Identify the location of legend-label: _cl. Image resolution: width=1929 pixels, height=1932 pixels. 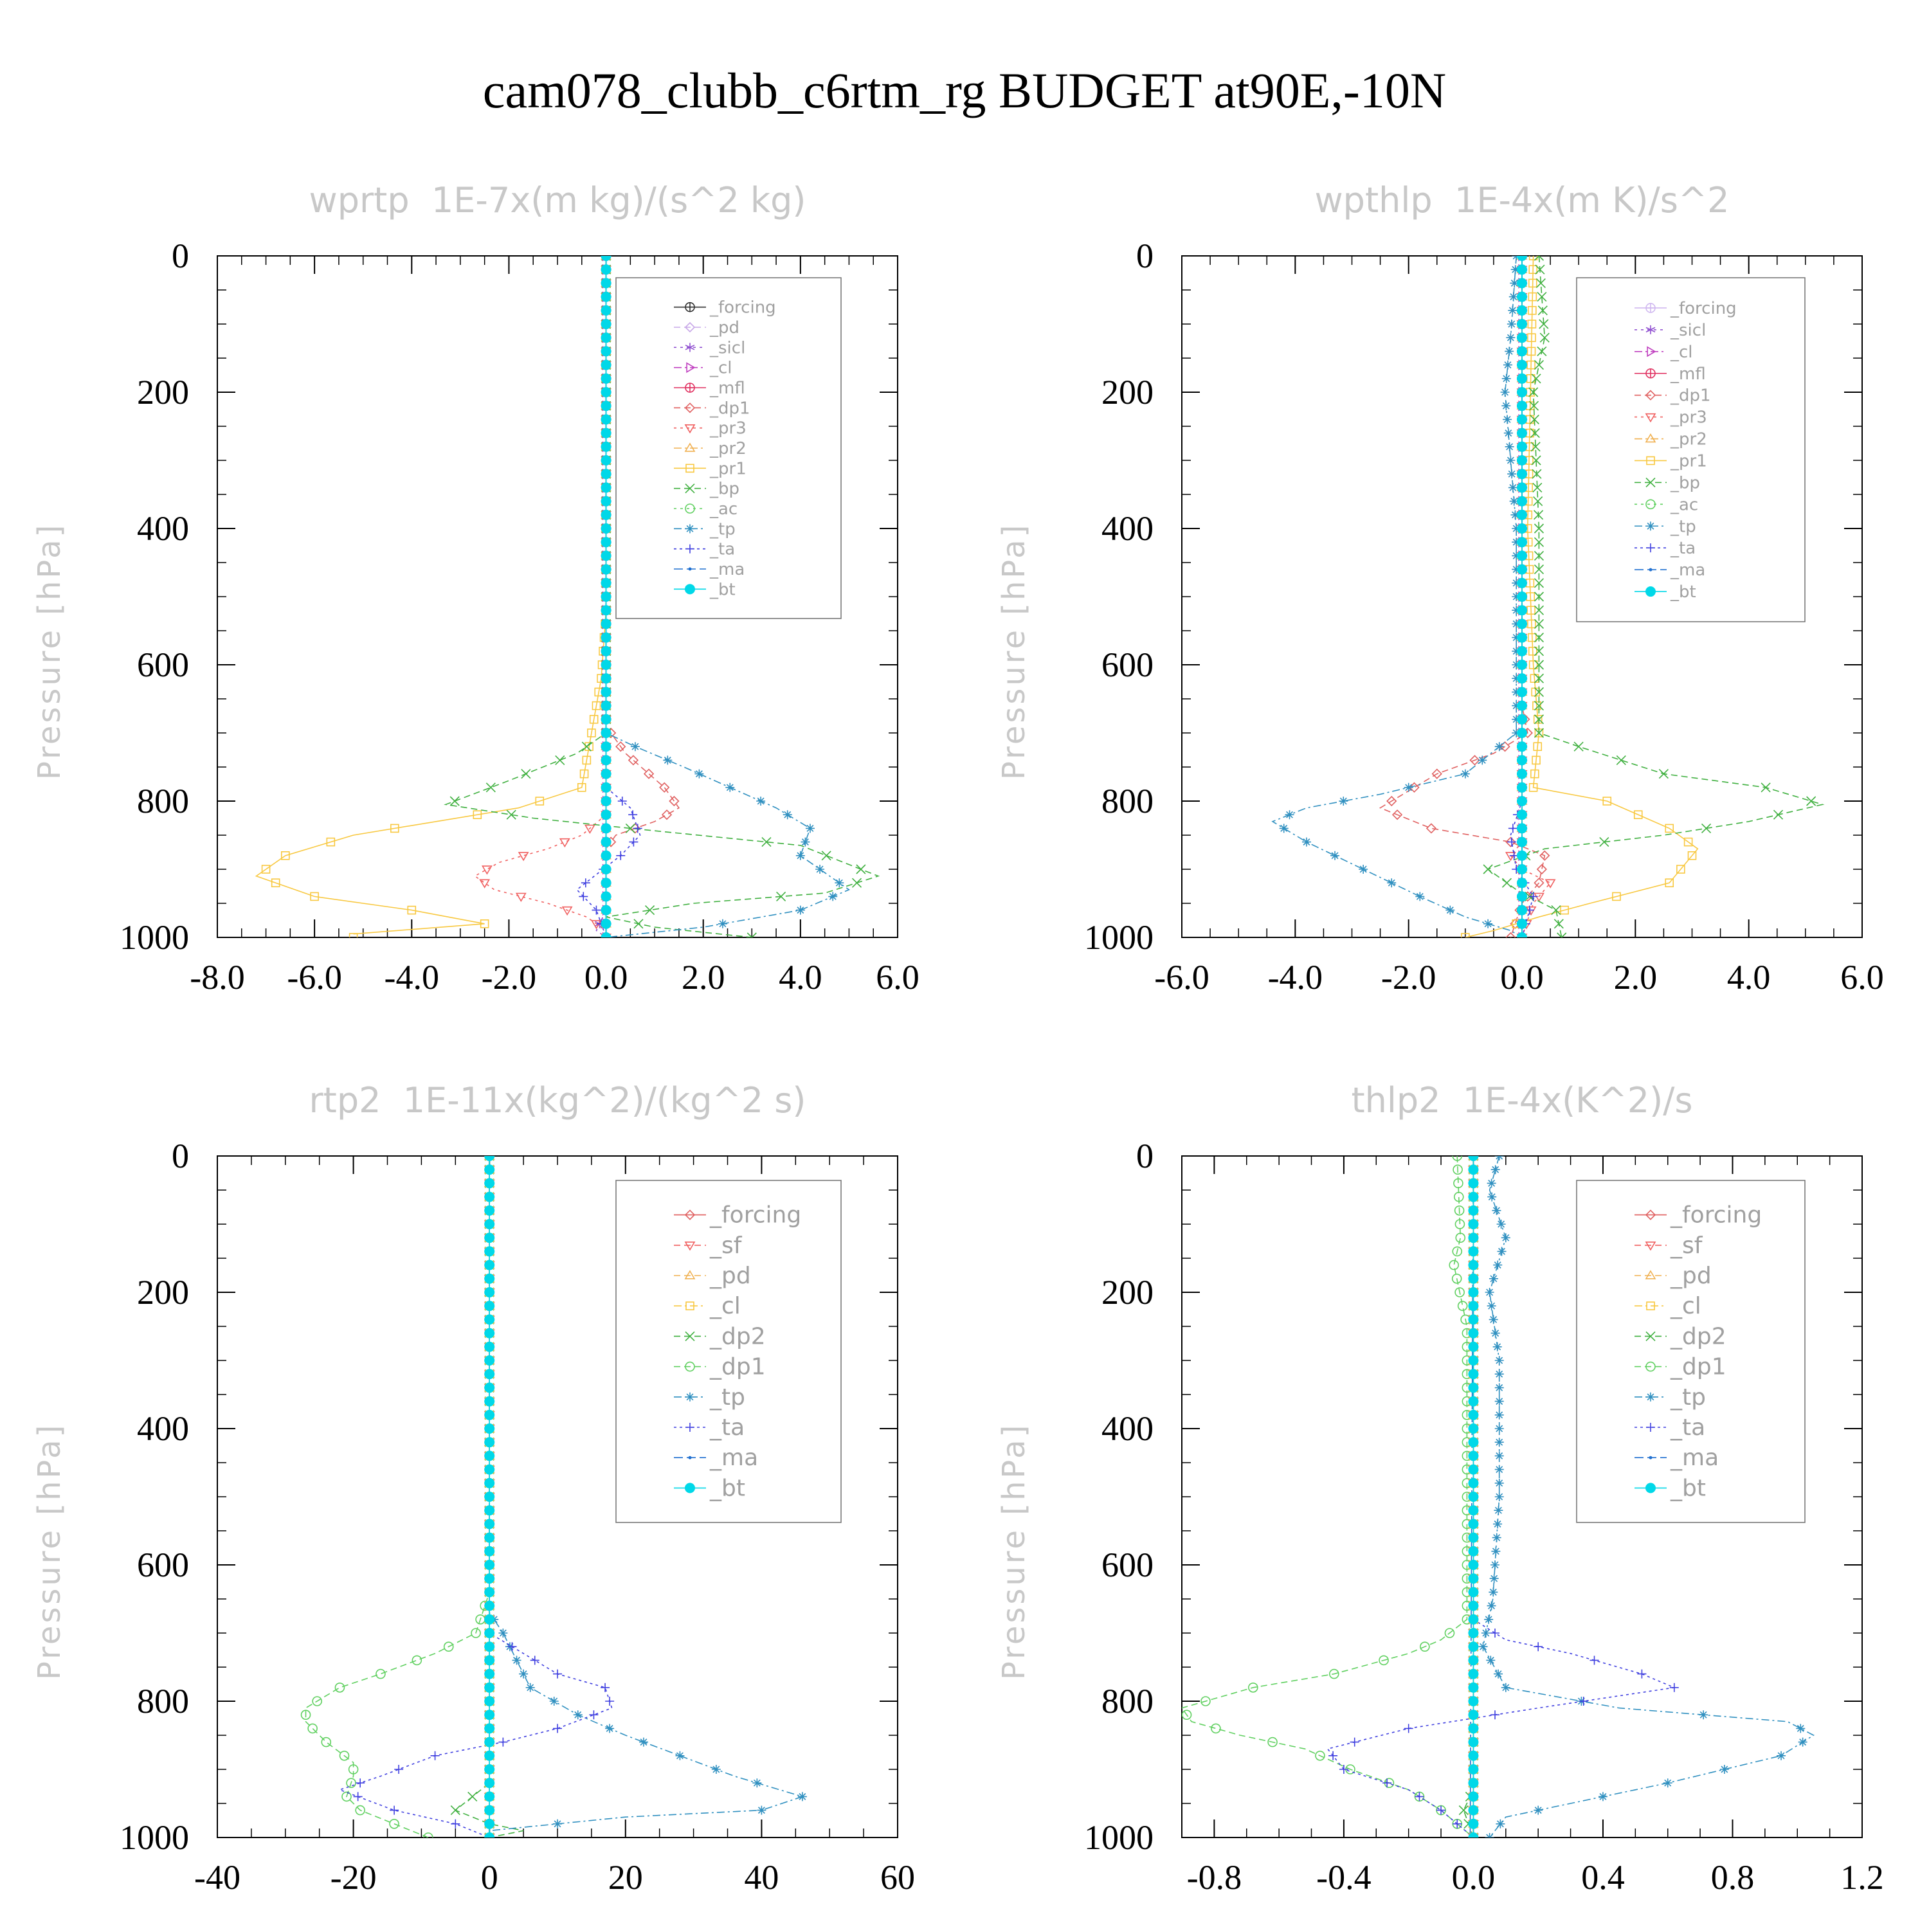
(1681, 352).